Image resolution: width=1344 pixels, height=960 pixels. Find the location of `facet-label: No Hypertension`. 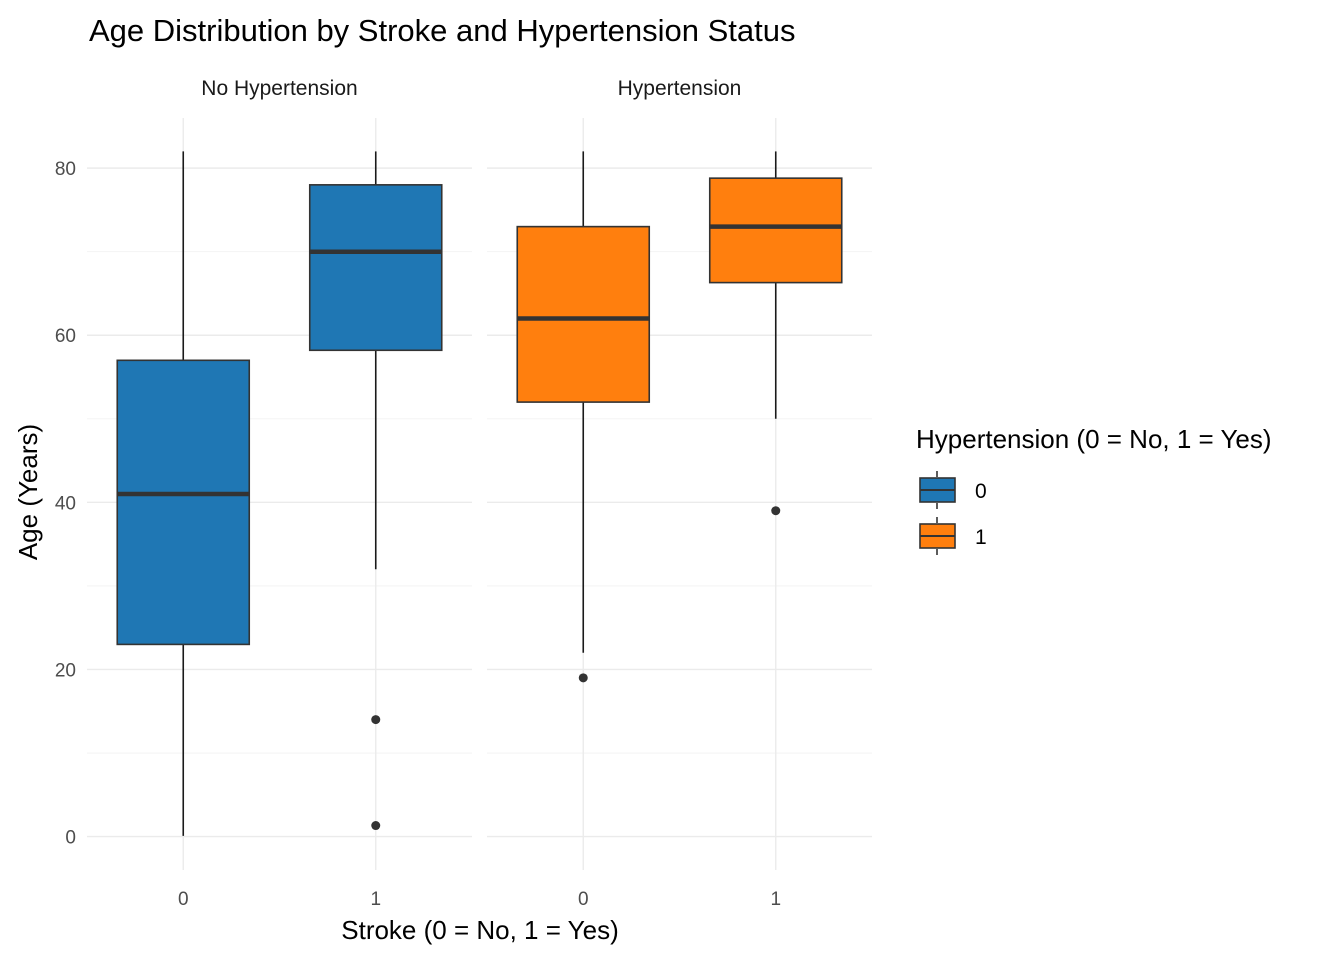

facet-label: No Hypertension is located at coordinates (279, 88).